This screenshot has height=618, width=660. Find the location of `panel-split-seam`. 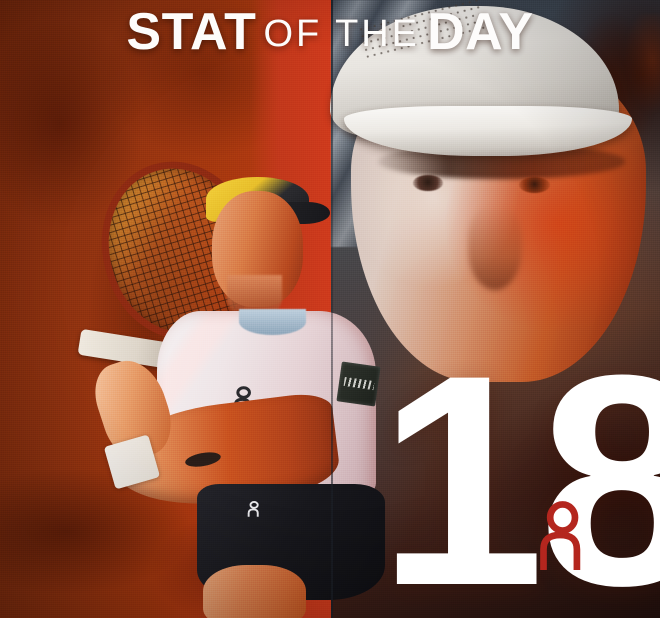

panel-split-seam is located at coordinates (332, 309).